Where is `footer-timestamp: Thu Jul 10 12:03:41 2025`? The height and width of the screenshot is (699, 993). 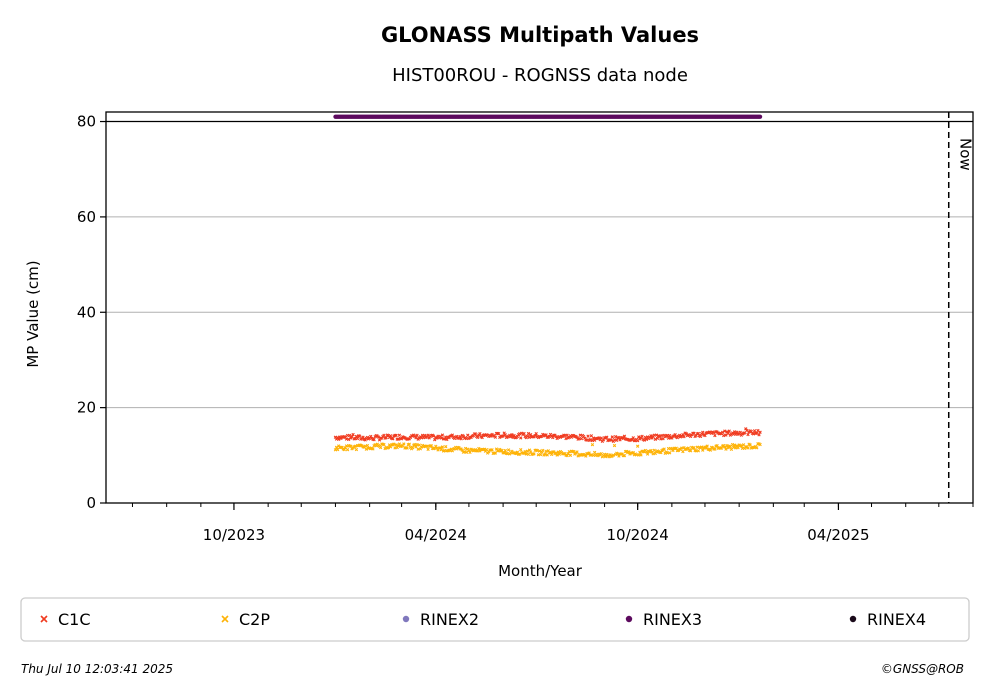
footer-timestamp: Thu Jul 10 12:03:41 2025 is located at coordinates (97, 669).